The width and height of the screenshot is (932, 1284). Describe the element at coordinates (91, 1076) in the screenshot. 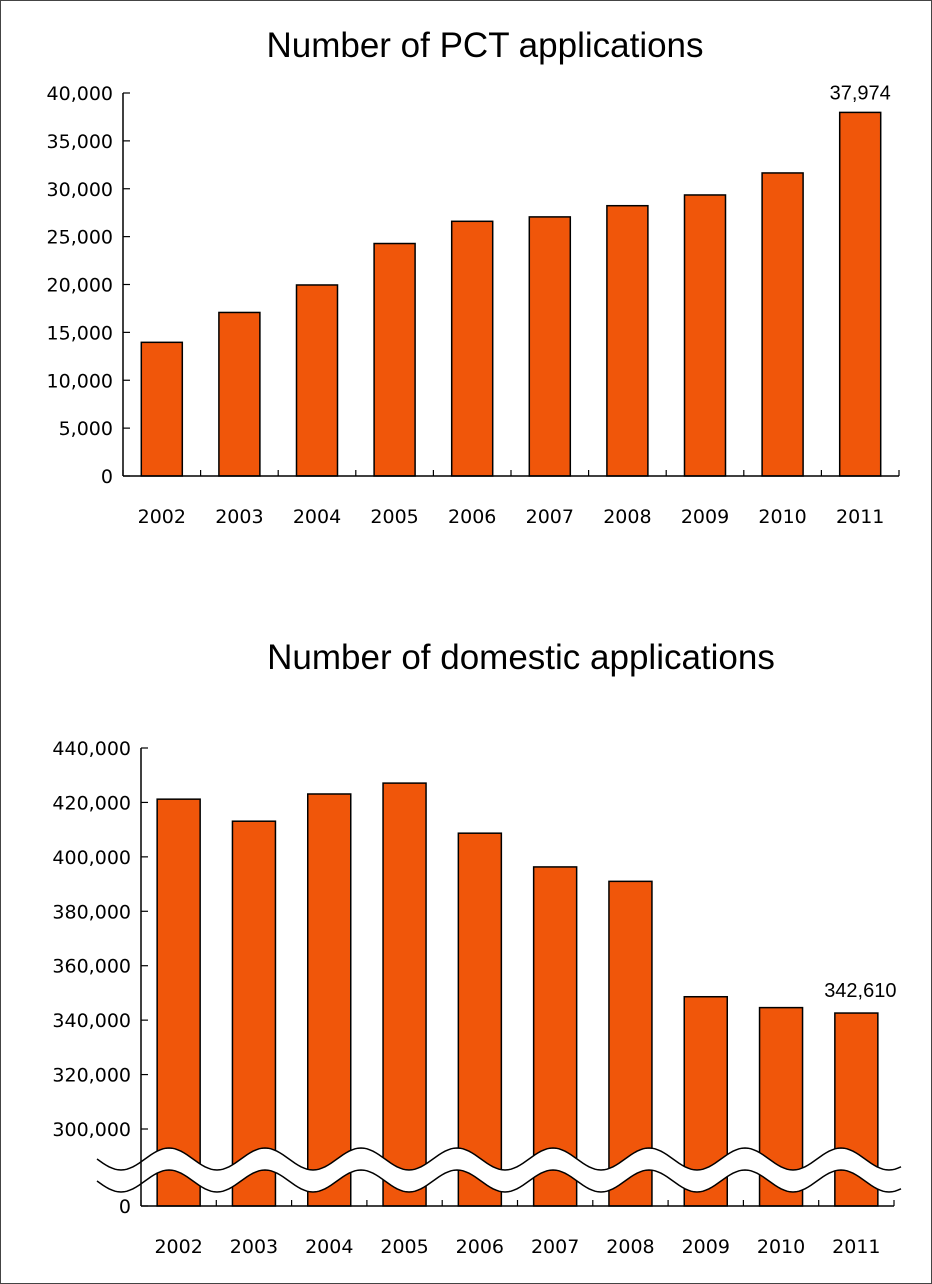

I see `domestic-y-tick-320,000: 320,000` at that location.